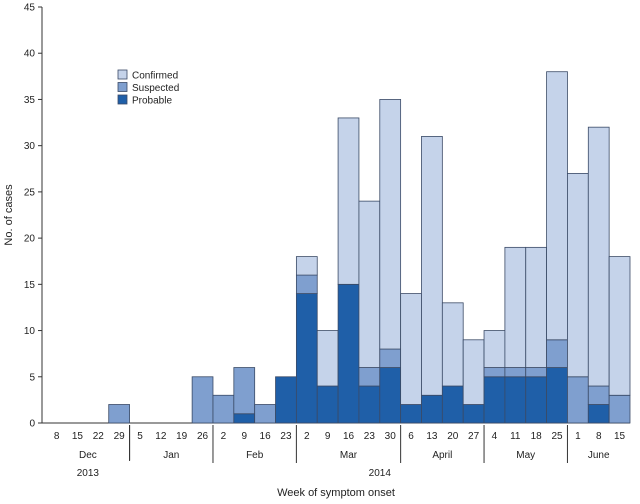  Describe the element at coordinates (155, 88) in the screenshot. I see `legend-label: Suspected` at that location.